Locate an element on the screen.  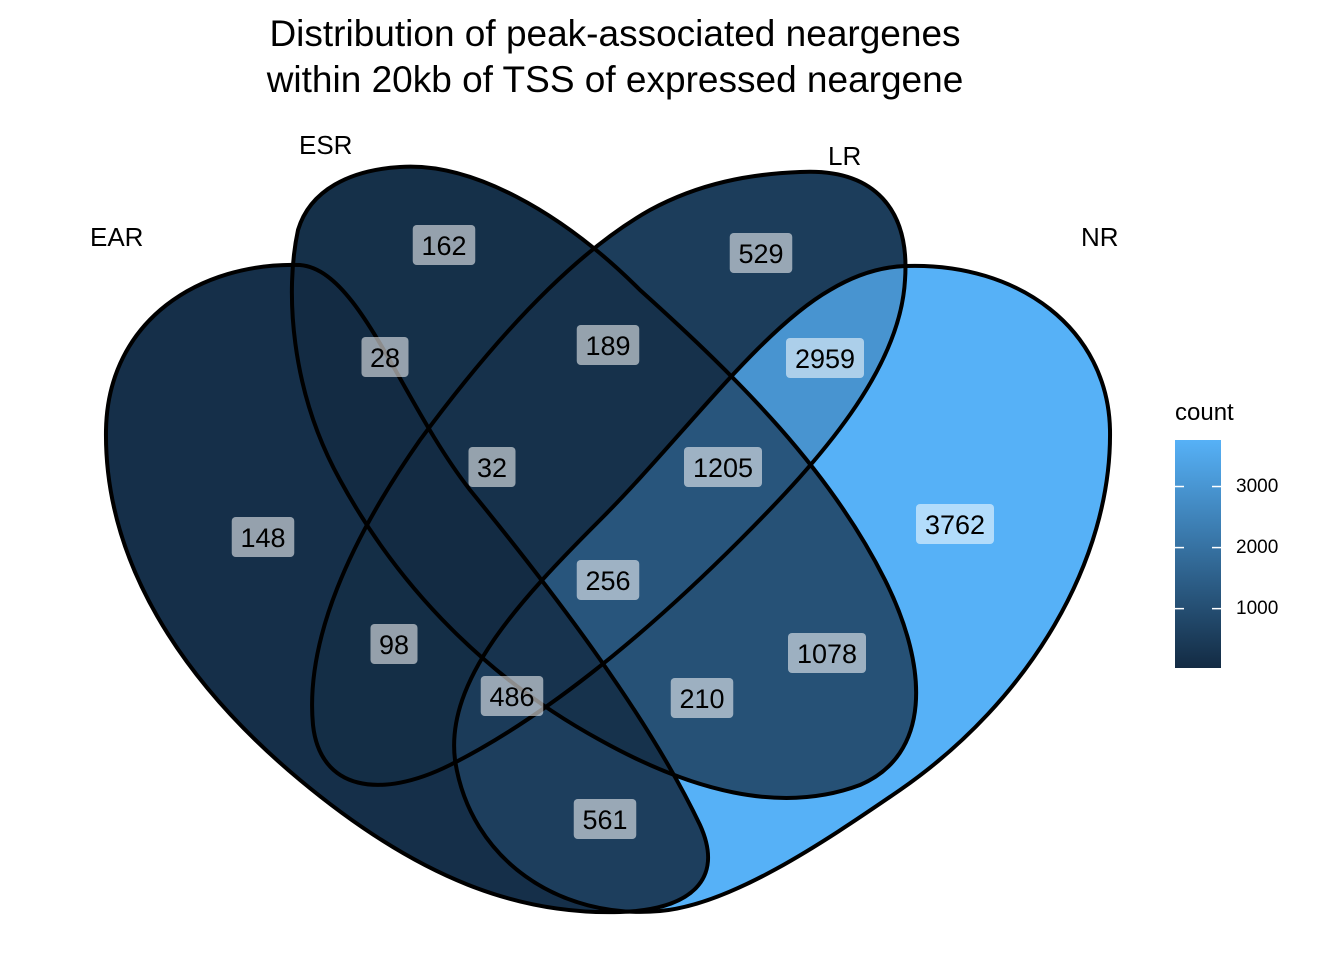
svg-text: 162 is located at coordinates (443, 246).